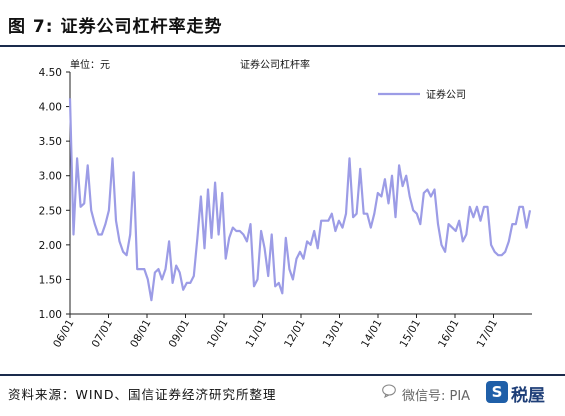  What do you see at coordinates (142, 394) in the screenshot?
I see `source-note: 资料来源：WIND、国信证券经济研究所整理` at bounding box center [142, 394].